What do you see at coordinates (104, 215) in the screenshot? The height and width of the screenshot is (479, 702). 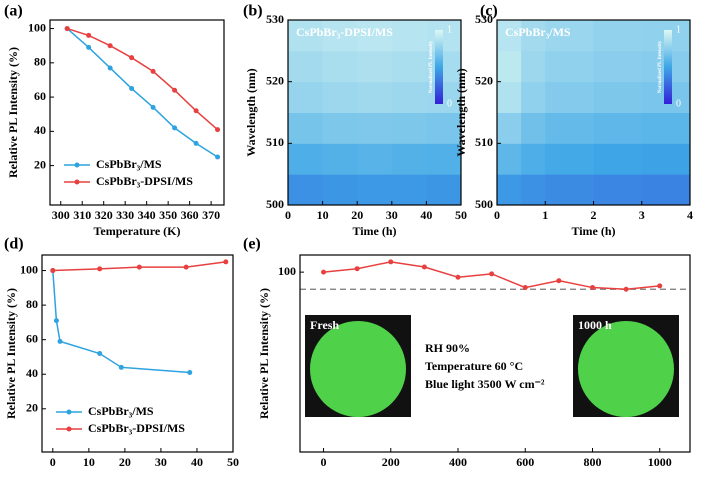 I see `x-tick-label: 320` at bounding box center [104, 215].